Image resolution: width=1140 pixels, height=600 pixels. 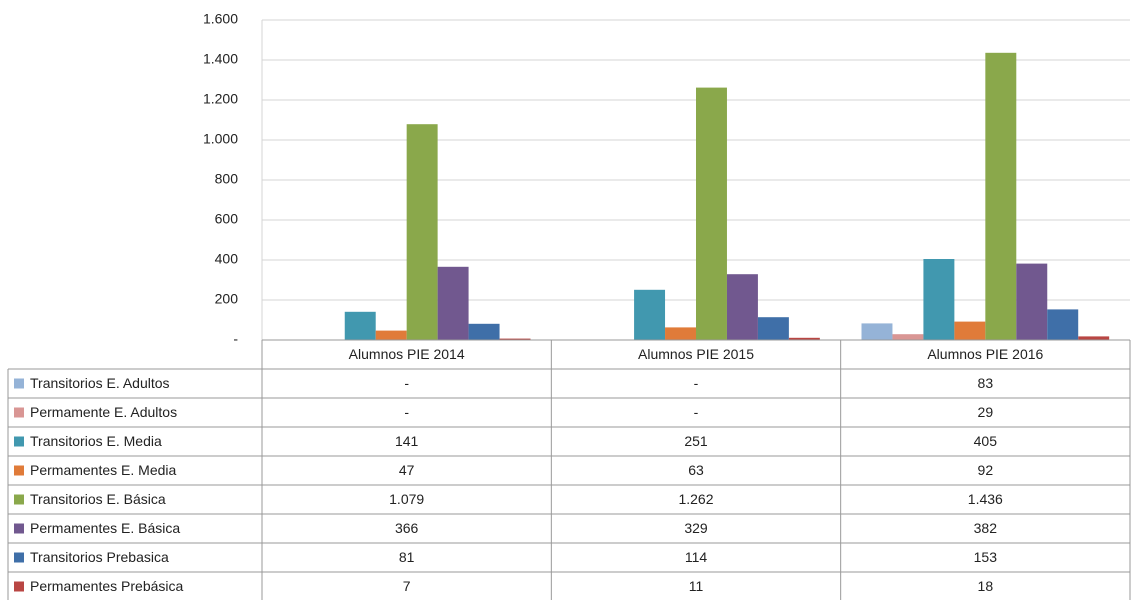 What do you see at coordinates (985, 499) in the screenshot?
I see `table-value: 1.436` at bounding box center [985, 499].